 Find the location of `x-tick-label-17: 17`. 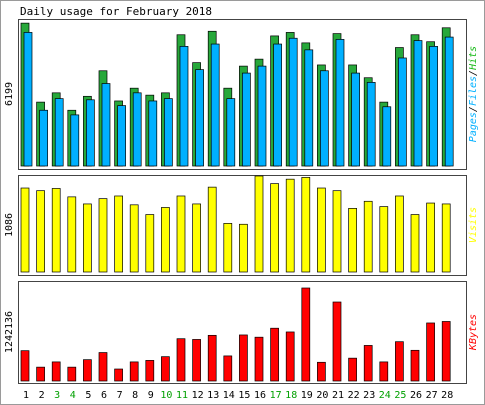

x-tick-label-17: 17 is located at coordinates (276, 395).